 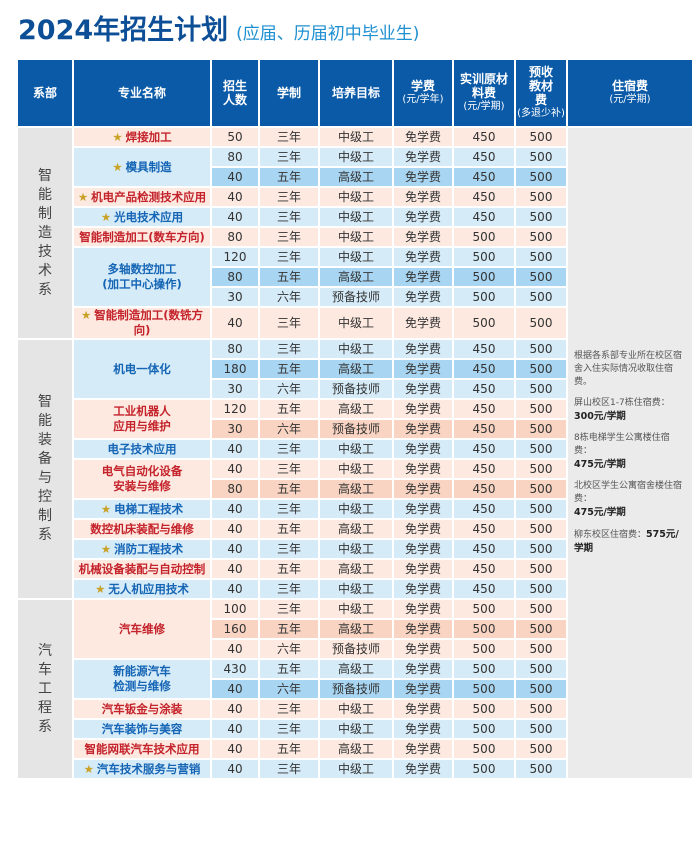 I want to click on major-cell: 汽车装饰与美容, so click(x=142, y=729).